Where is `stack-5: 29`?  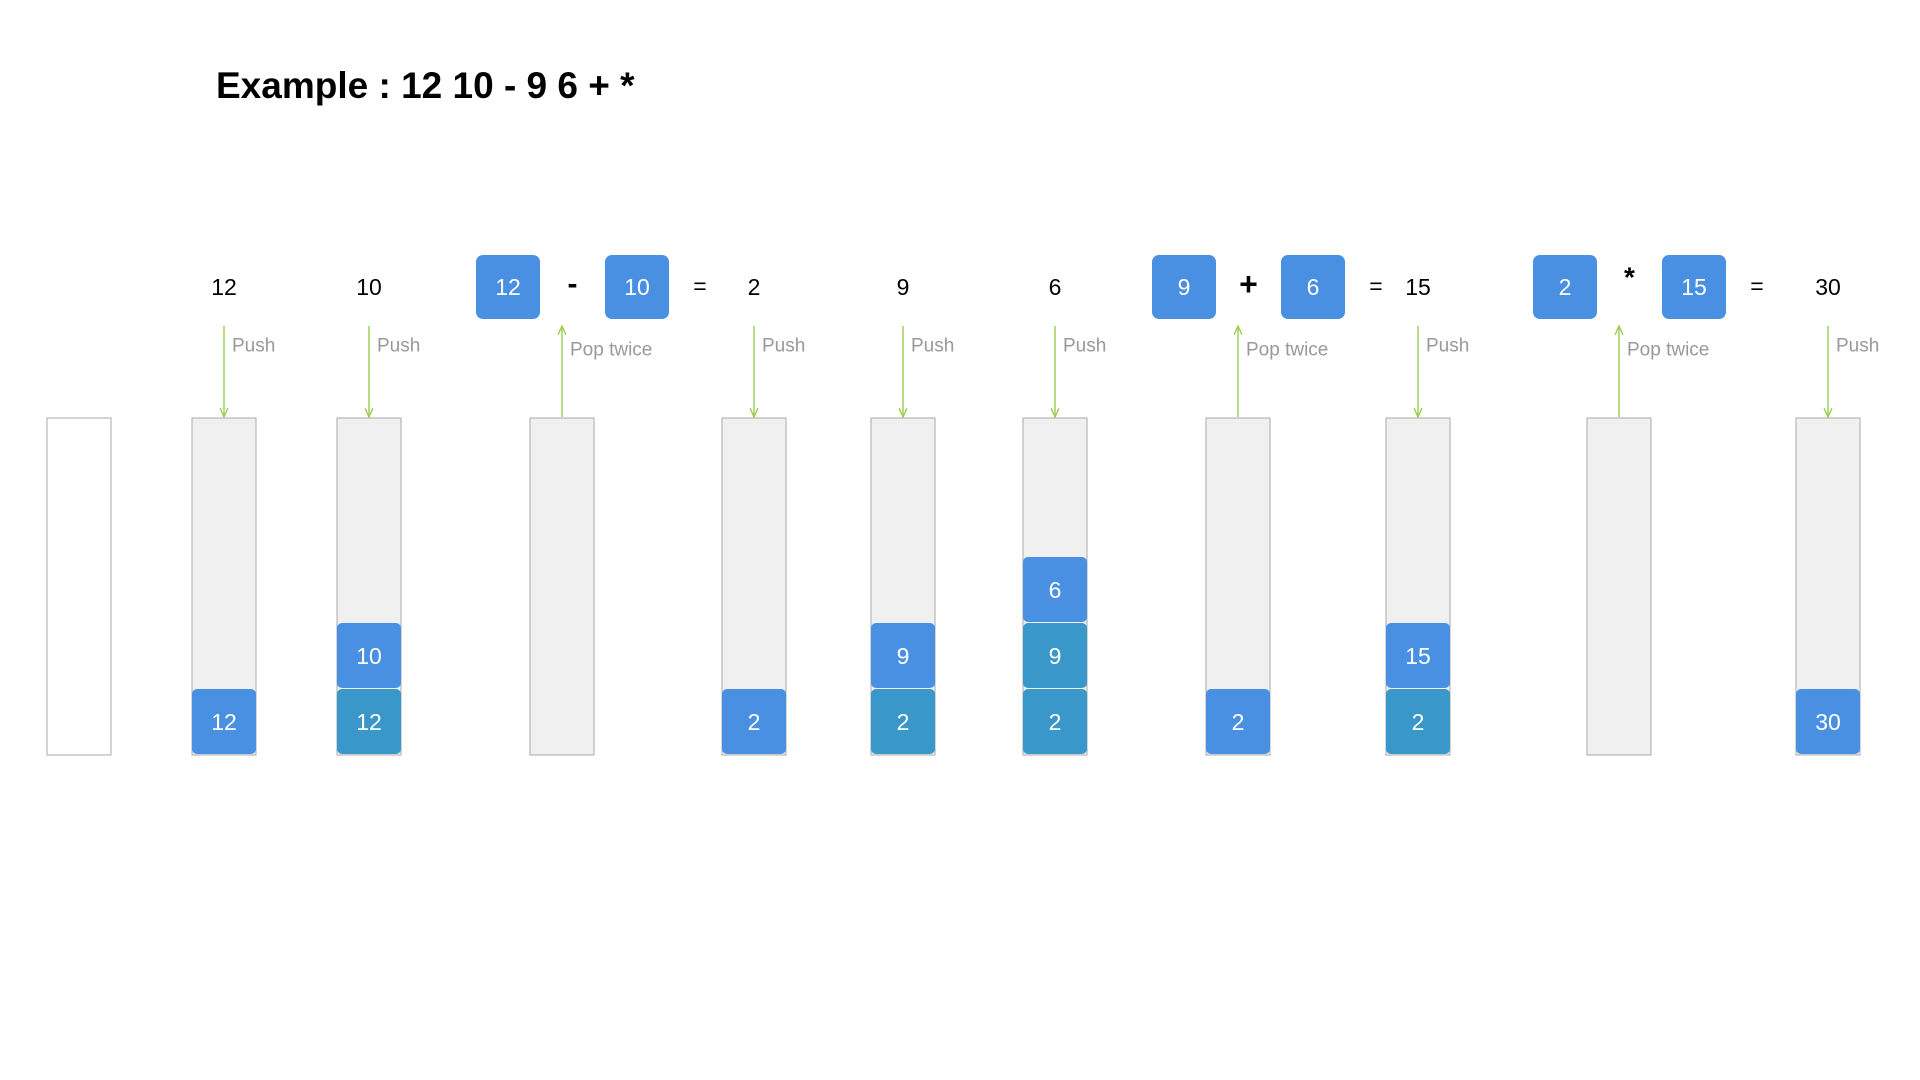 stack-5: 29 is located at coordinates (903, 586).